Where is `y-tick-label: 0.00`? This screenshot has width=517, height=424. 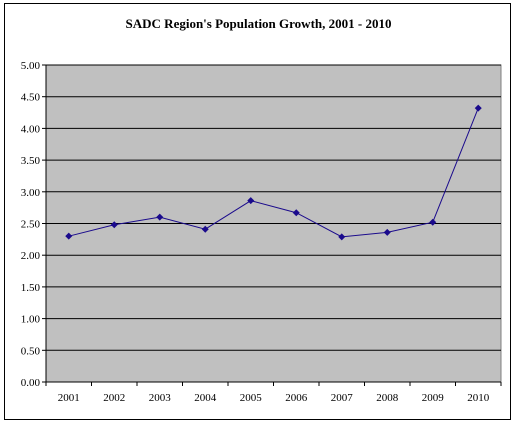 y-tick-label: 0.00 is located at coordinates (31, 383).